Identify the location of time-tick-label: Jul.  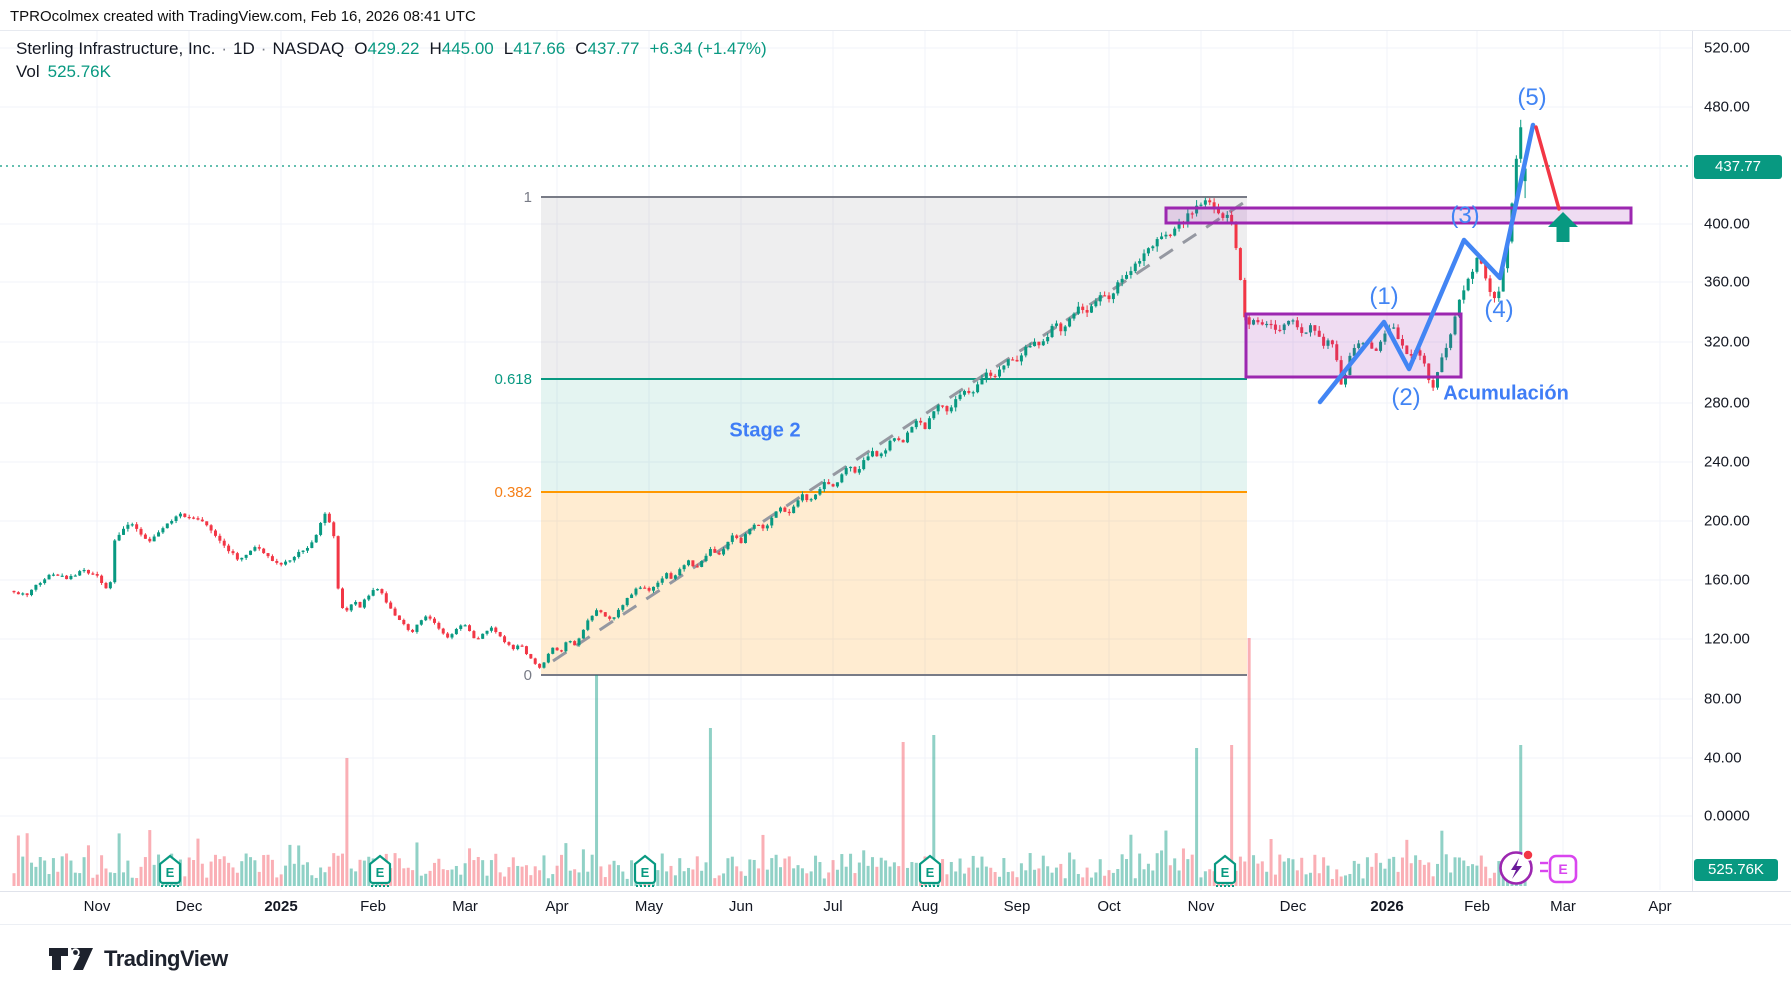
(833, 906).